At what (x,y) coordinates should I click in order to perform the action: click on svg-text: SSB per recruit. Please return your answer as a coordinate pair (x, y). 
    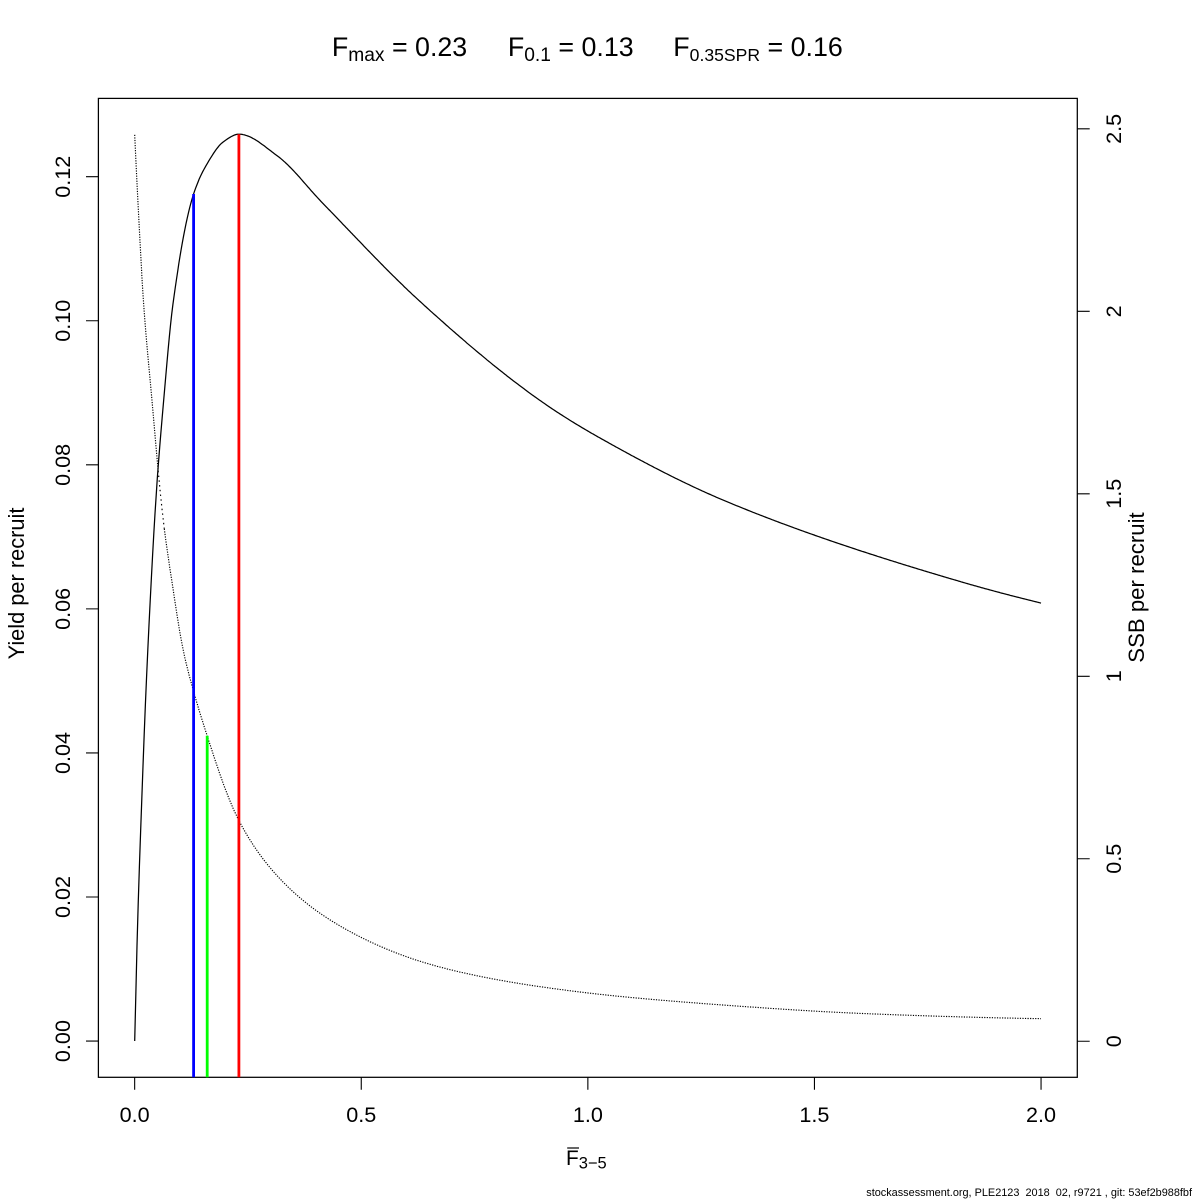
    Looking at the image, I should click on (1136, 587).